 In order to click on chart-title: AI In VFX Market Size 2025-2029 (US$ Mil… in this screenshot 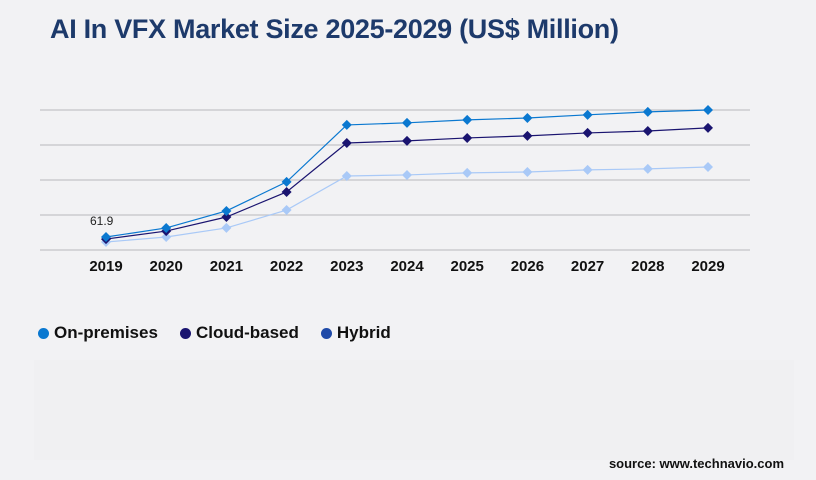, I will do `click(334, 29)`.